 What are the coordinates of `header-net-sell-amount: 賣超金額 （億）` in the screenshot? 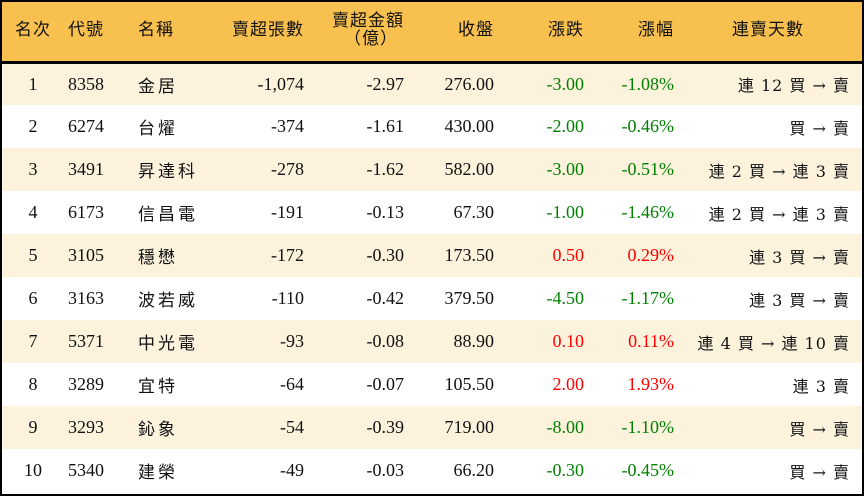 It's located at (354, 32).